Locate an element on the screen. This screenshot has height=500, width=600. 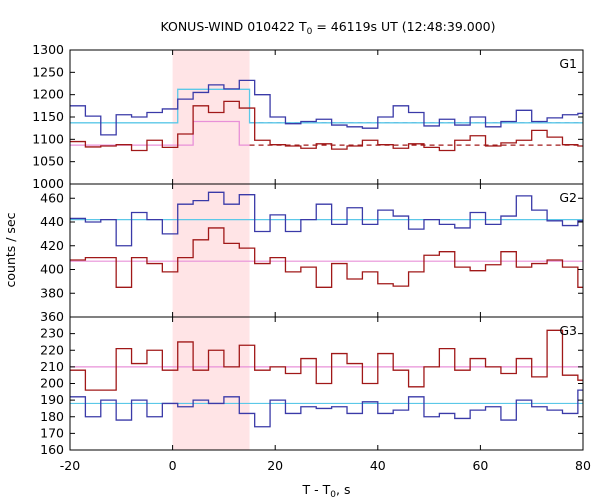
x-tick-label: 60 is located at coordinates (480, 465).